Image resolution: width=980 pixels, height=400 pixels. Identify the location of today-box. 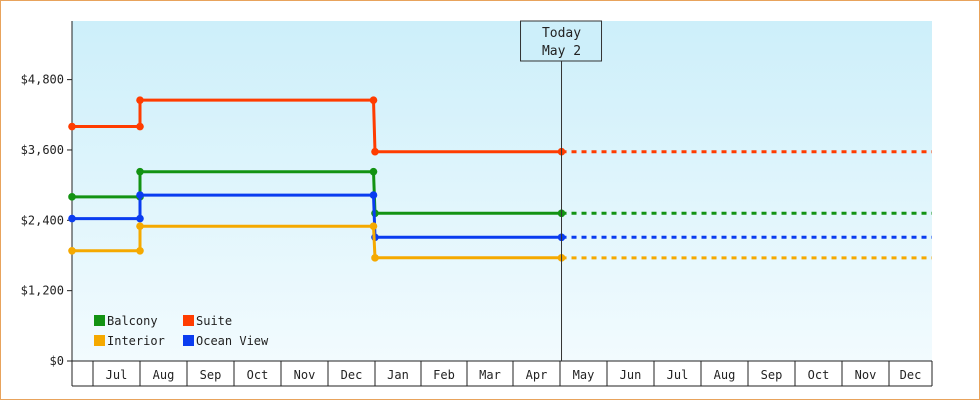
(561, 41).